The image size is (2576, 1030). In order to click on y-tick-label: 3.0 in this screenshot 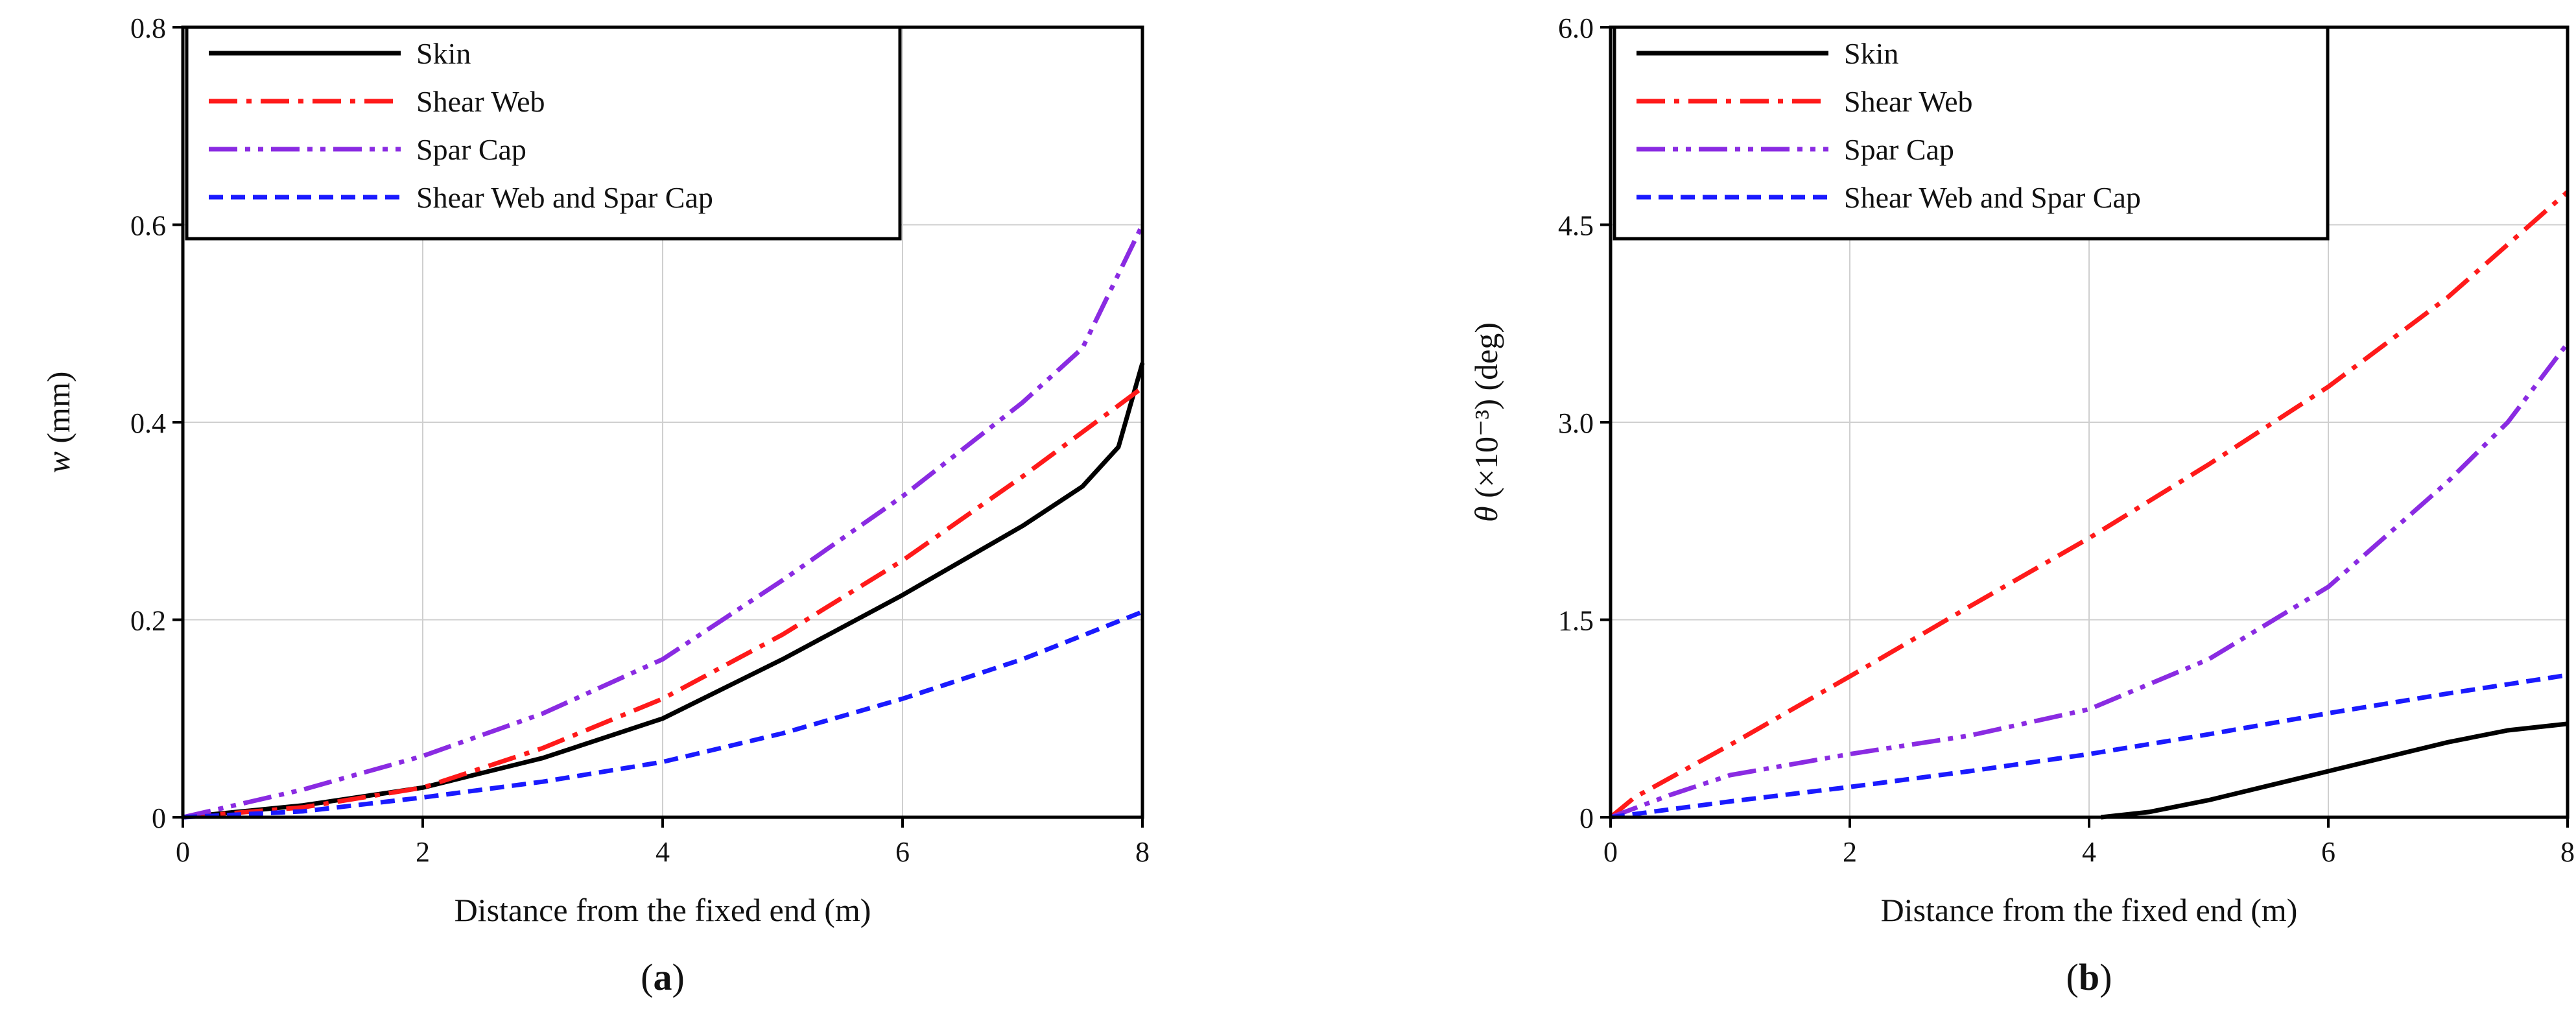, I will do `click(1576, 423)`.